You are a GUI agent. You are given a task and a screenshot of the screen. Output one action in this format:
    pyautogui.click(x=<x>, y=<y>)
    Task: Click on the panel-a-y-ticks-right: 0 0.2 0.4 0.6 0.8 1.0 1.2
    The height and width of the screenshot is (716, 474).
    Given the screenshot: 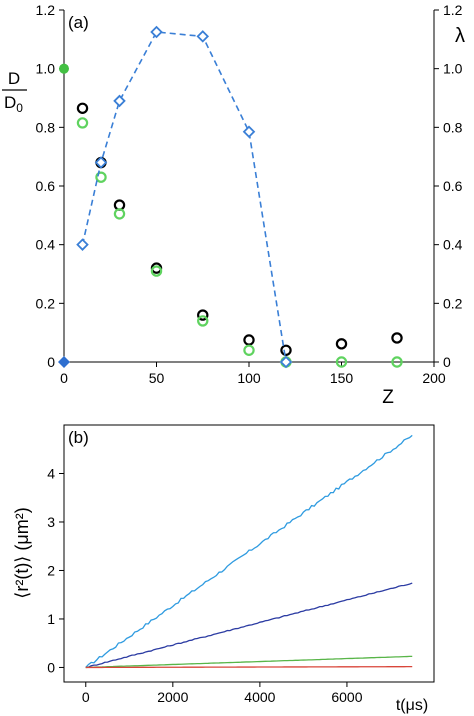 What is the action you would take?
    pyautogui.click(x=448, y=186)
    